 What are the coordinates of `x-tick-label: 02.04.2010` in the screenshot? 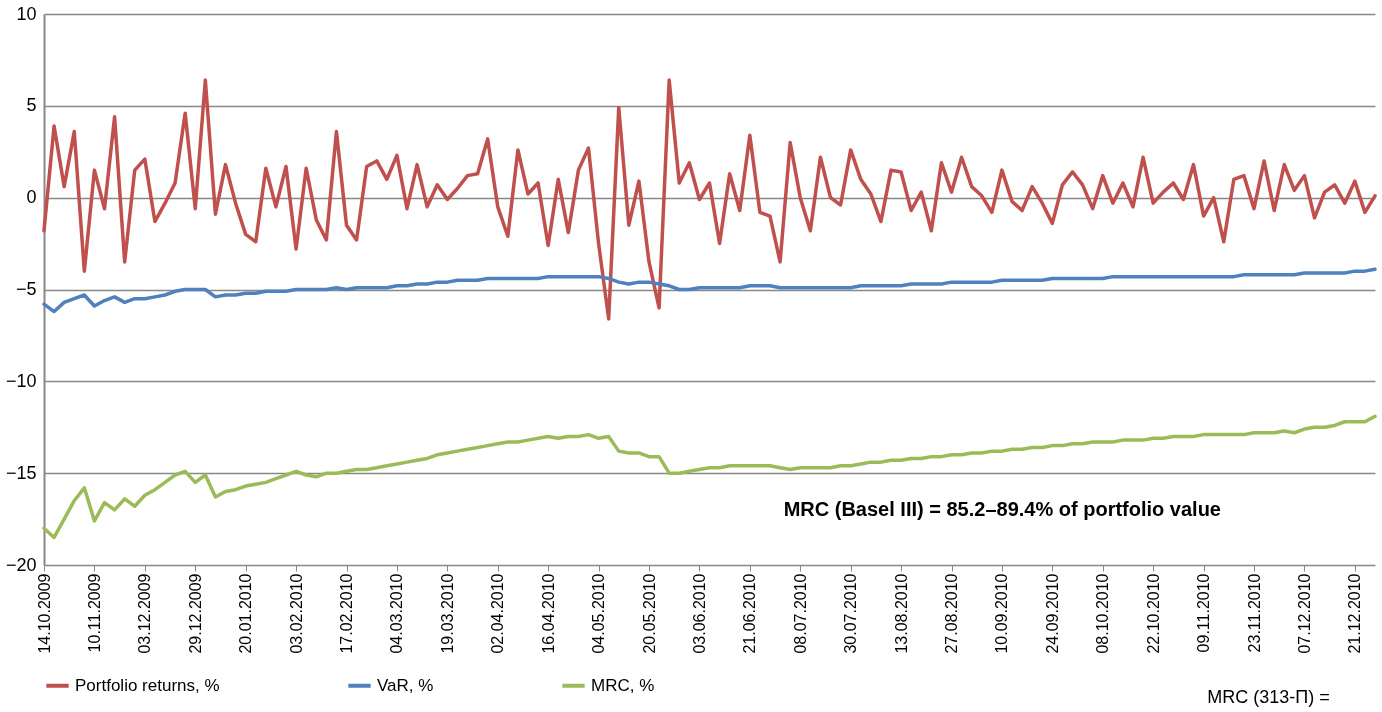 It's located at (498, 613).